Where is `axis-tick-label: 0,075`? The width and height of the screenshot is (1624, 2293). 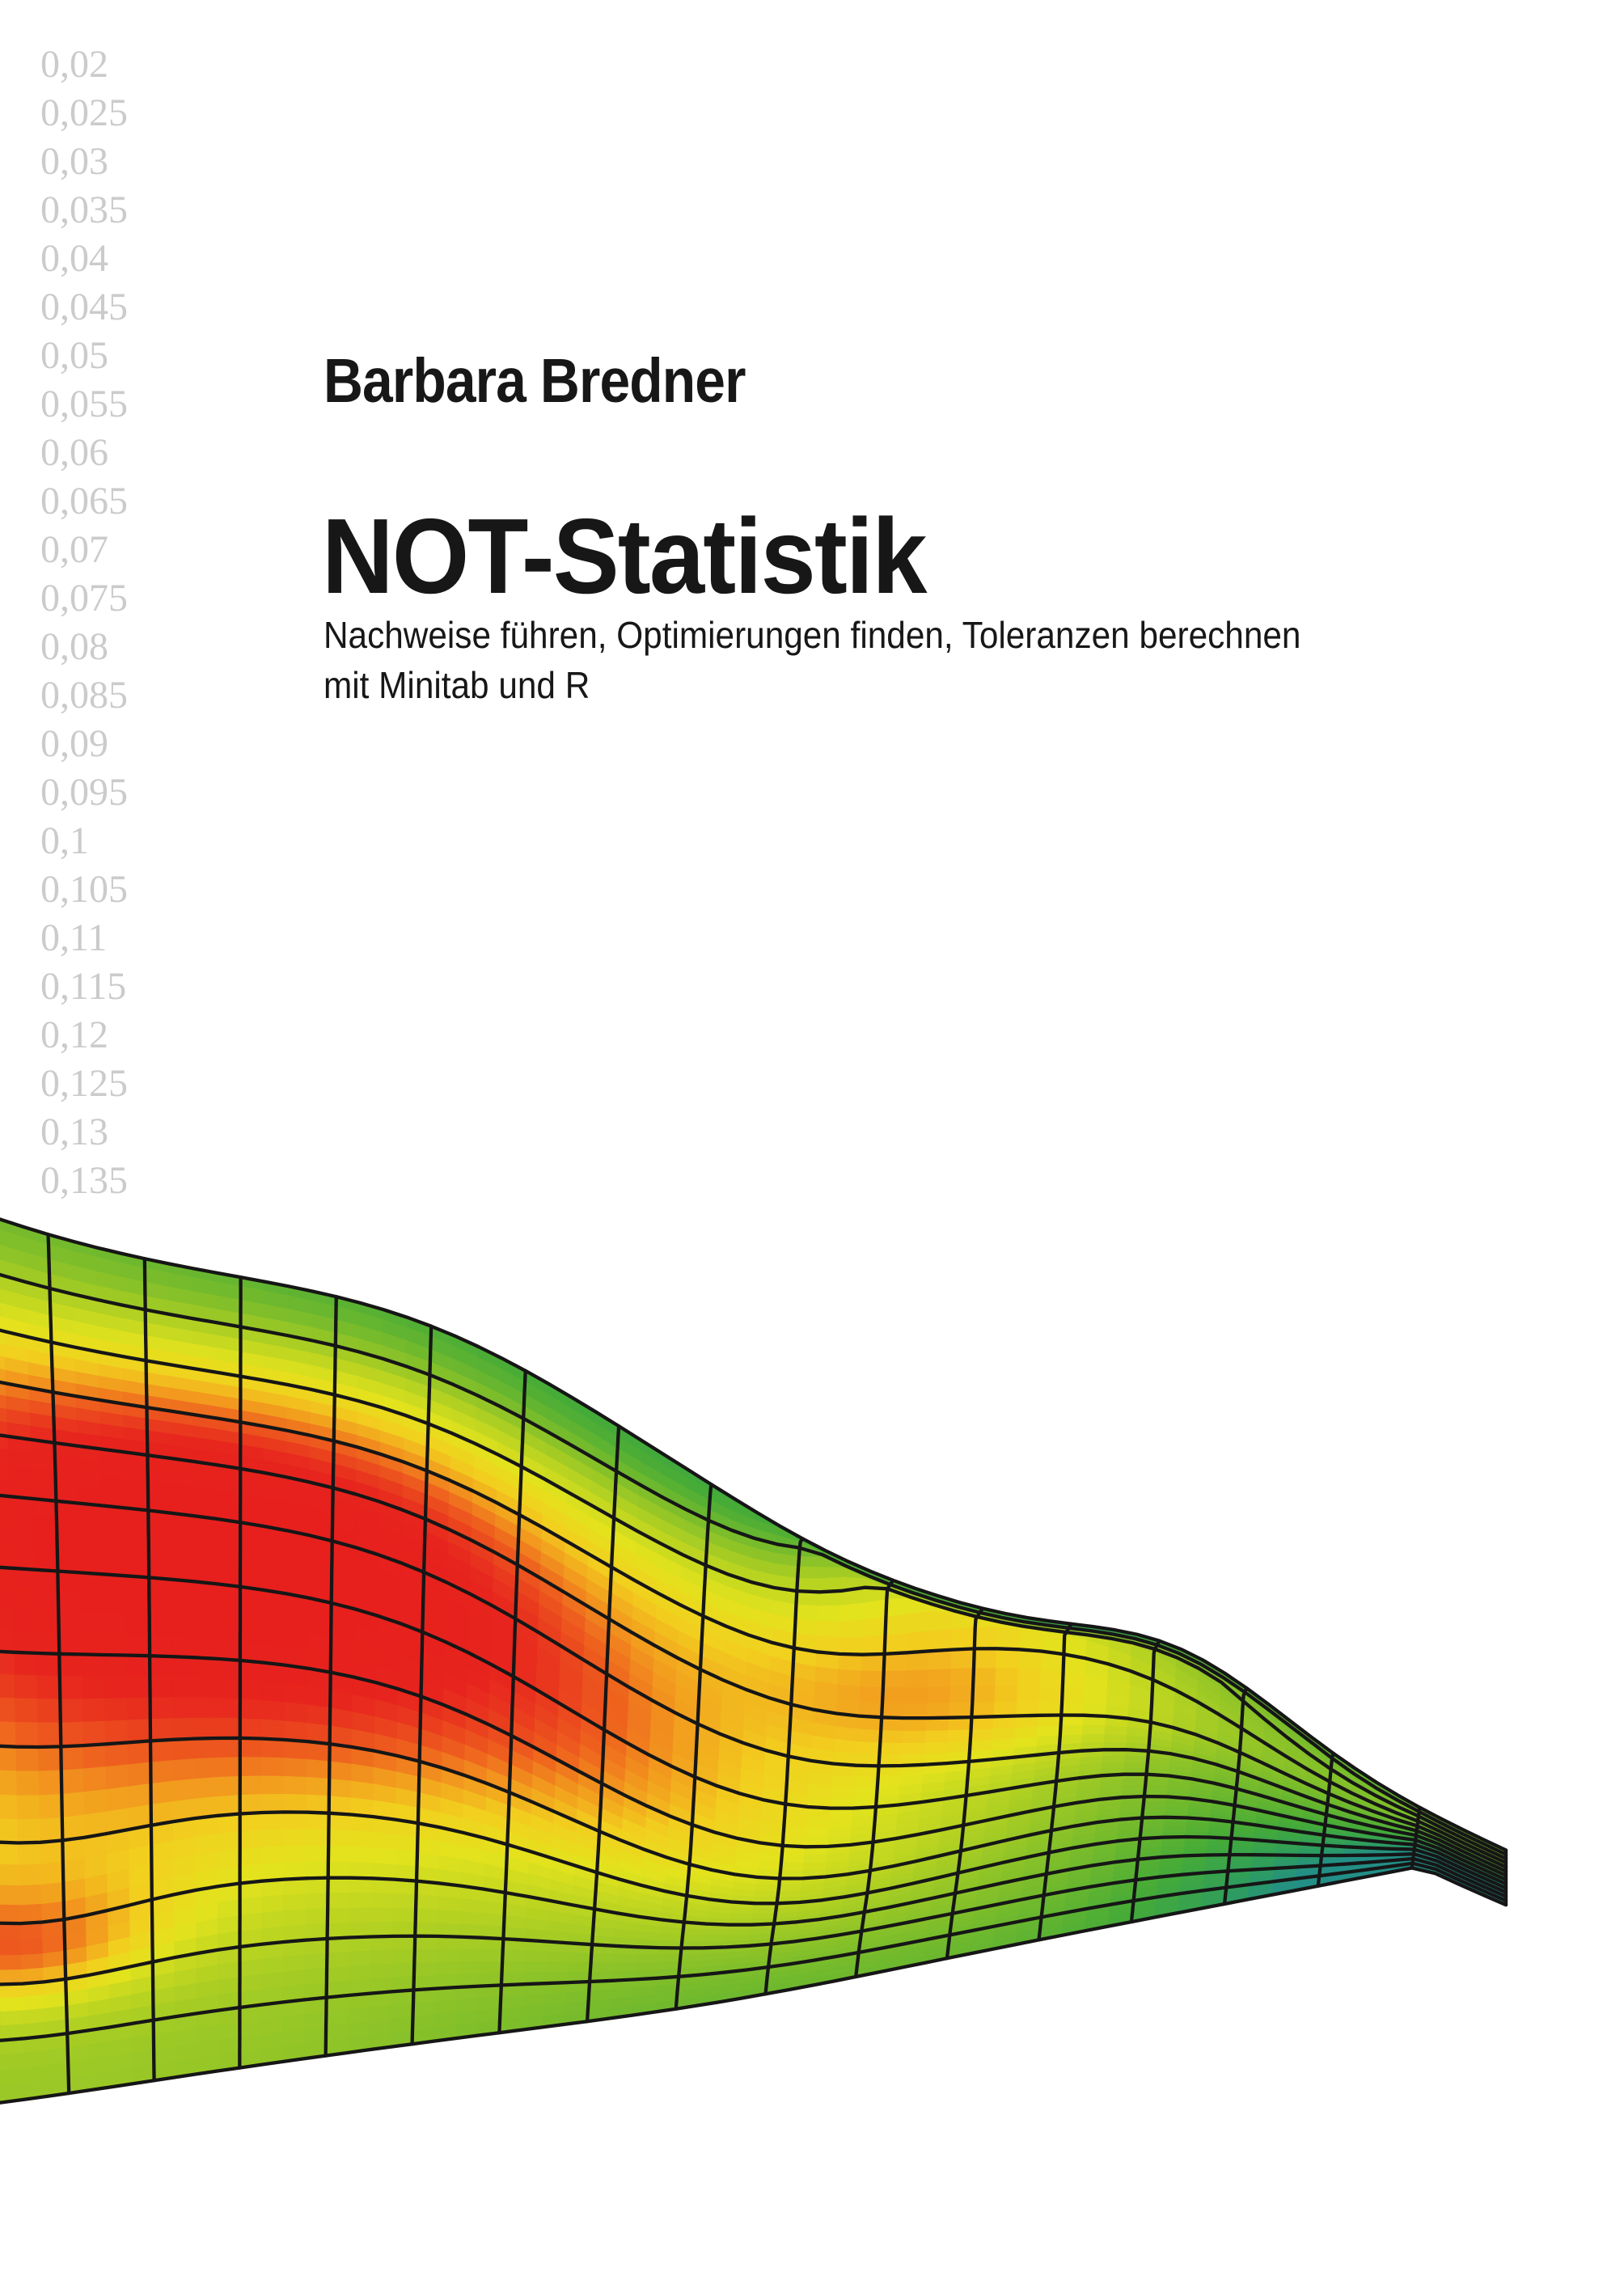 axis-tick-label: 0,075 is located at coordinates (84, 598).